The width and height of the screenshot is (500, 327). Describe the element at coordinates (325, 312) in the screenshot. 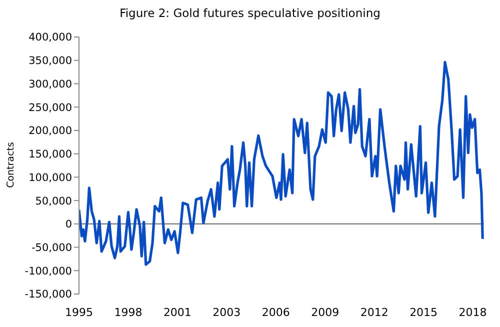

I see `x-tick-label: 2009` at that location.